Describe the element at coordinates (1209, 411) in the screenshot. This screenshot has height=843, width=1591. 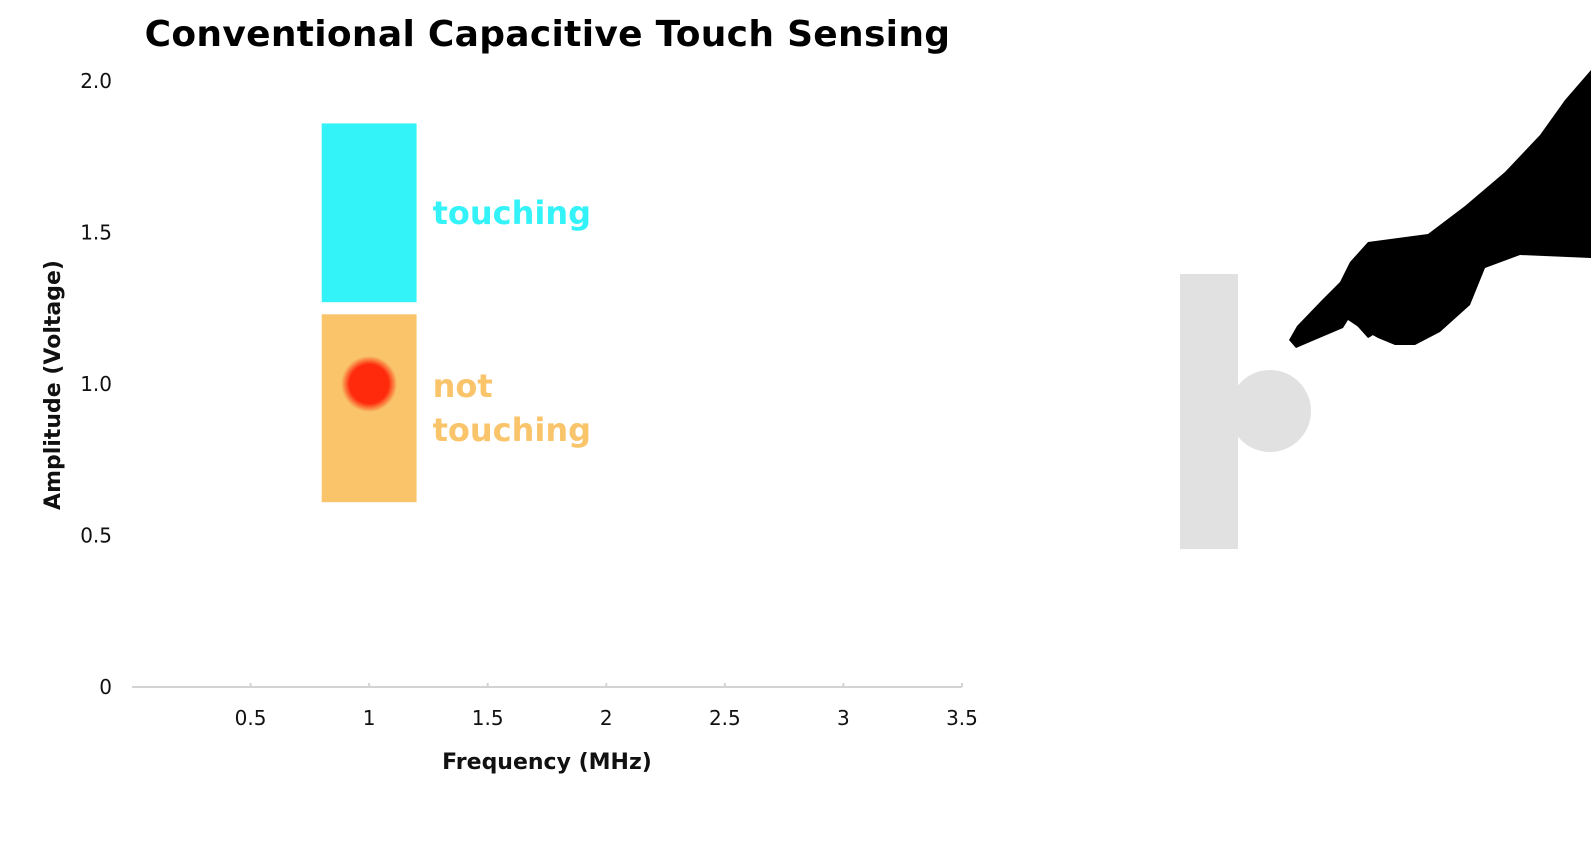
I see `electrode-bar` at that location.